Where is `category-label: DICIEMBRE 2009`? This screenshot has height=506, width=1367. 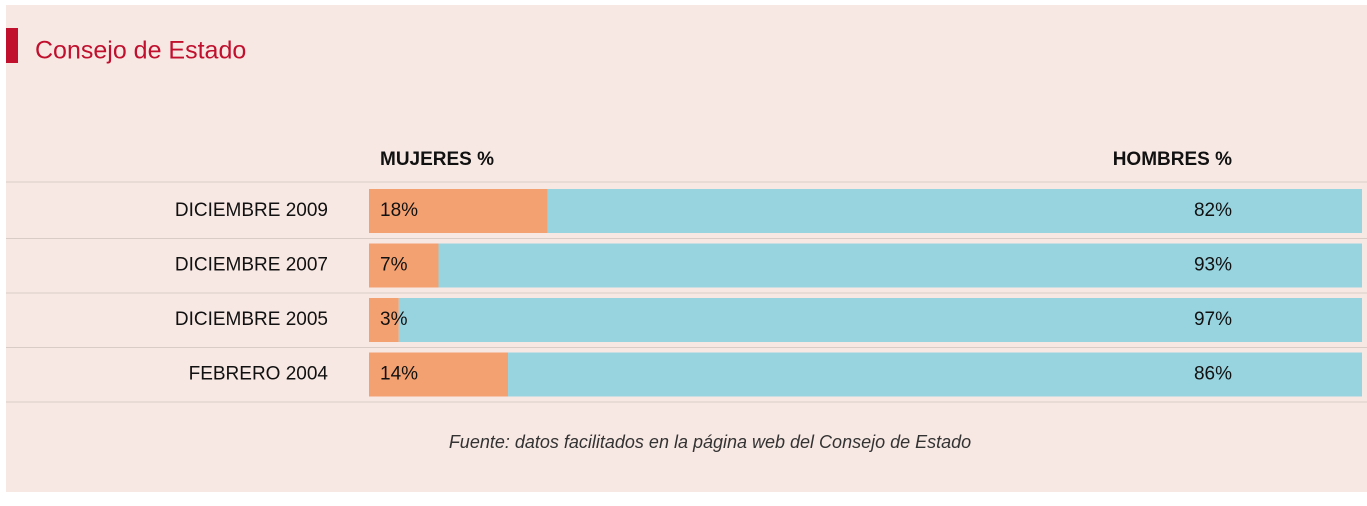 category-label: DICIEMBRE 2009 is located at coordinates (251, 210).